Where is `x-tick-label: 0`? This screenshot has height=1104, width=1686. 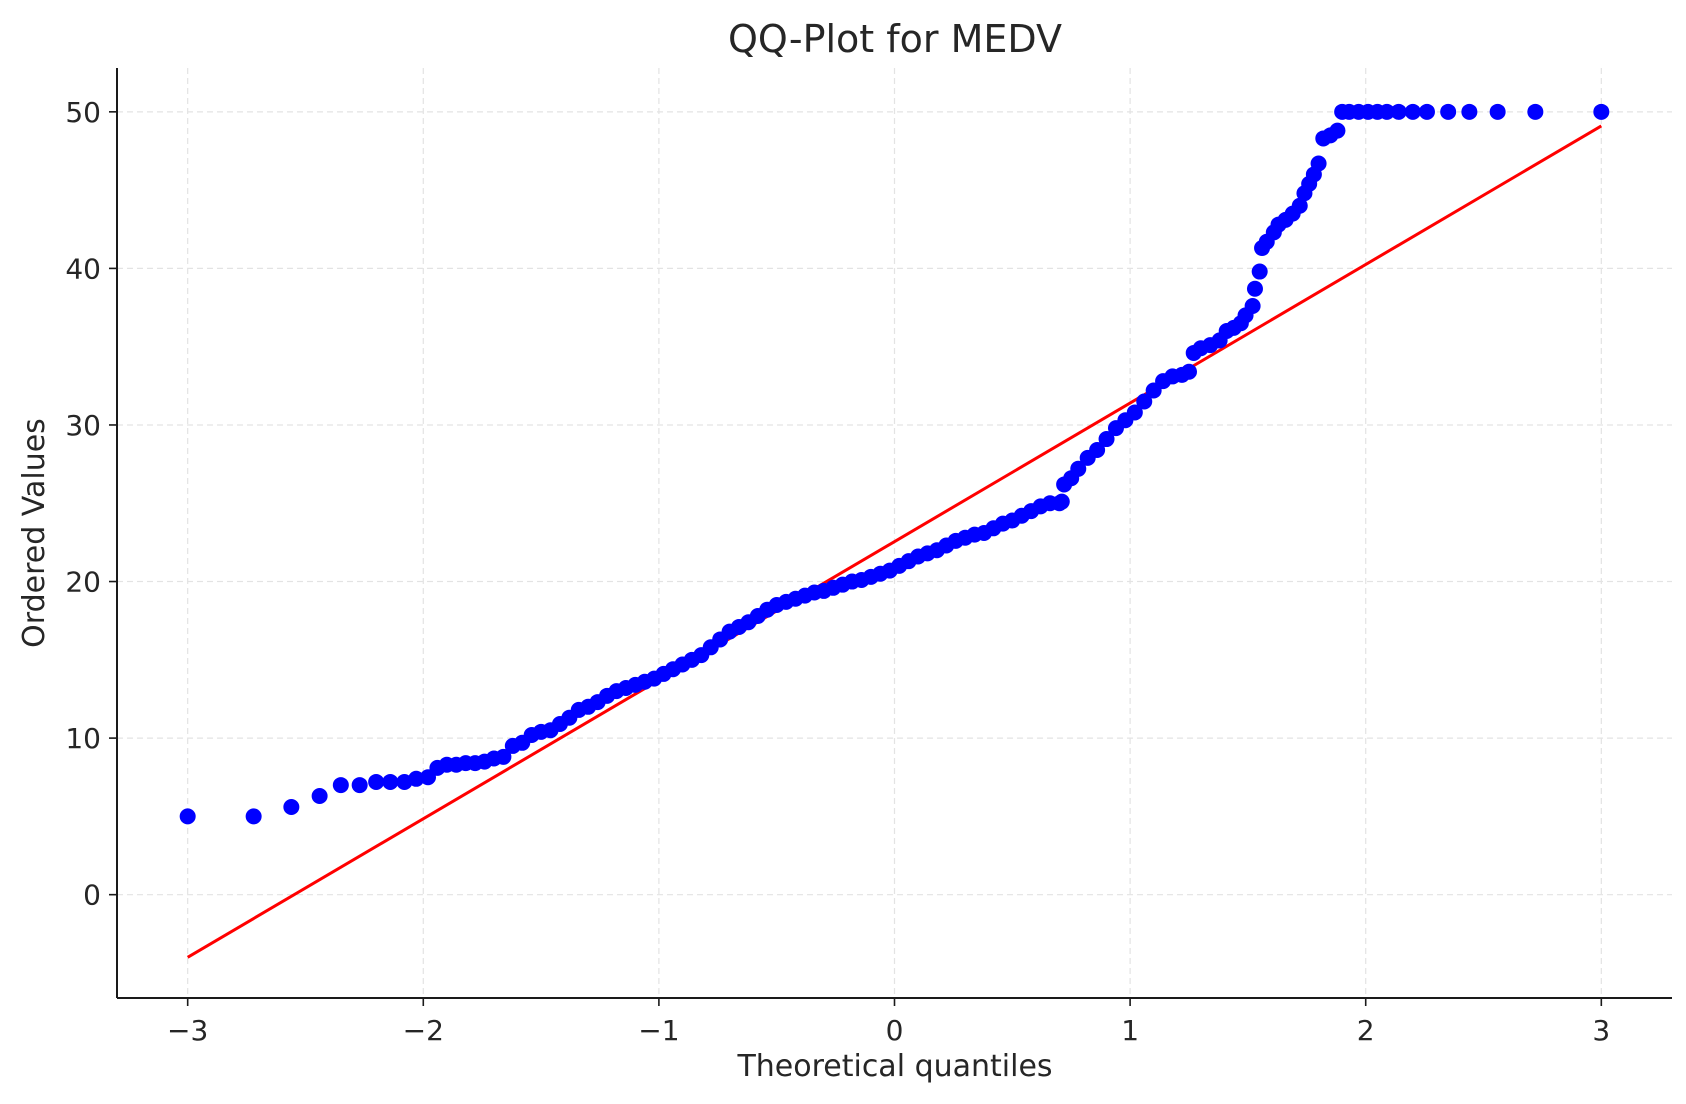 x-tick-label: 0 is located at coordinates (895, 1030).